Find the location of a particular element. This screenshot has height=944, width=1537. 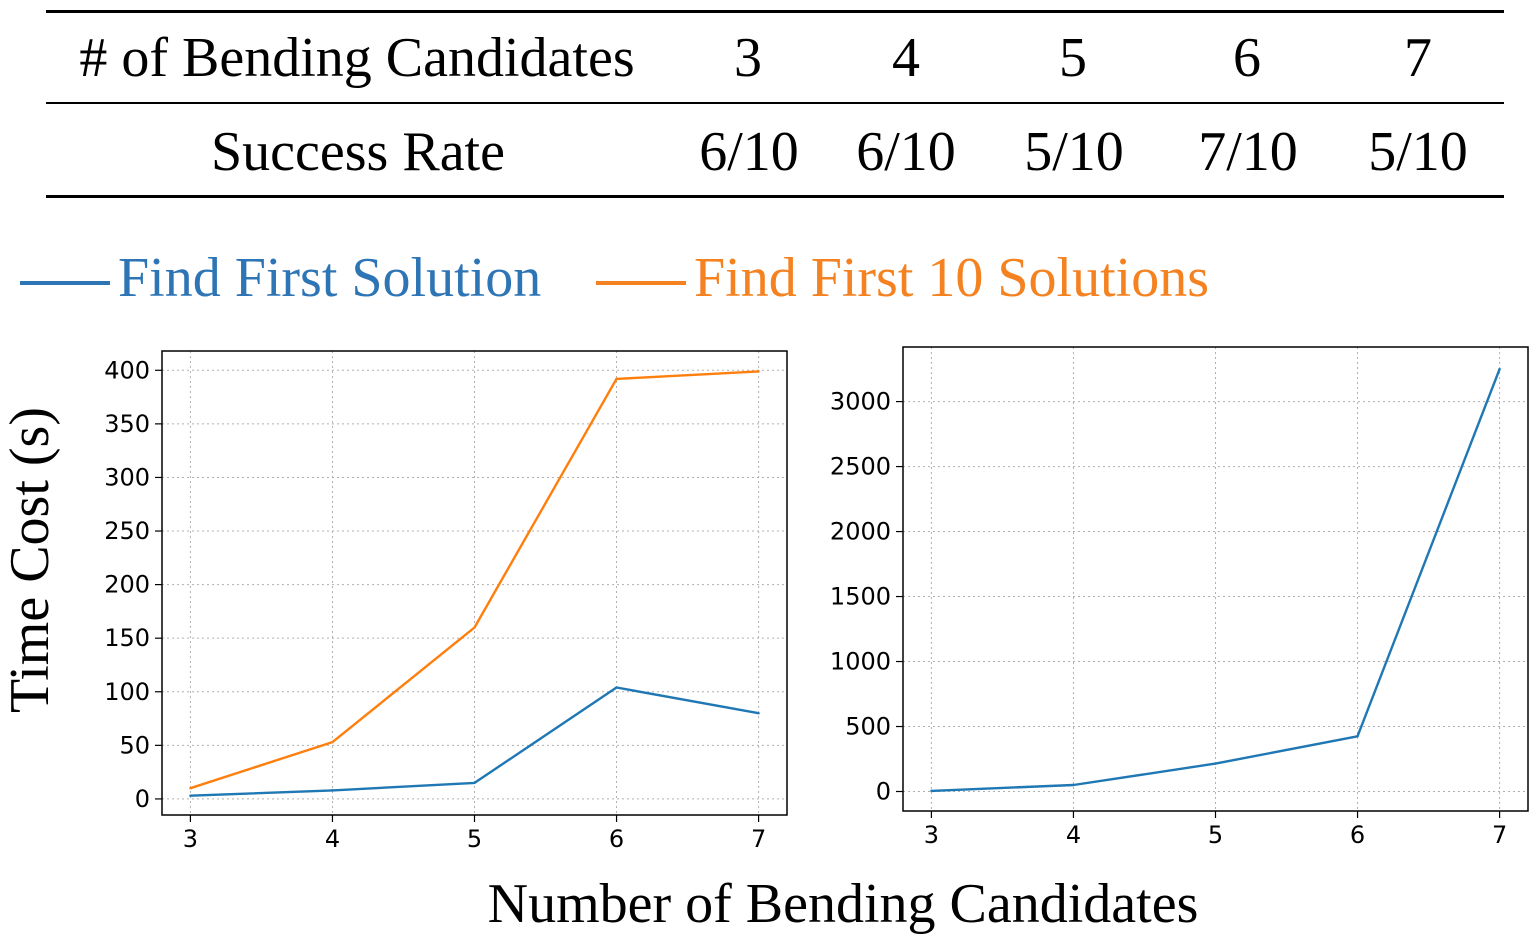

chart-1-y-tick-label: 400 is located at coordinates (127, 370).